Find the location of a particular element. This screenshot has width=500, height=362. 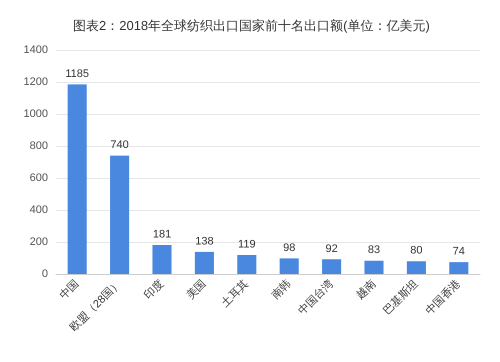

x-tick-label: 中国香港 is located at coordinates (443, 297).